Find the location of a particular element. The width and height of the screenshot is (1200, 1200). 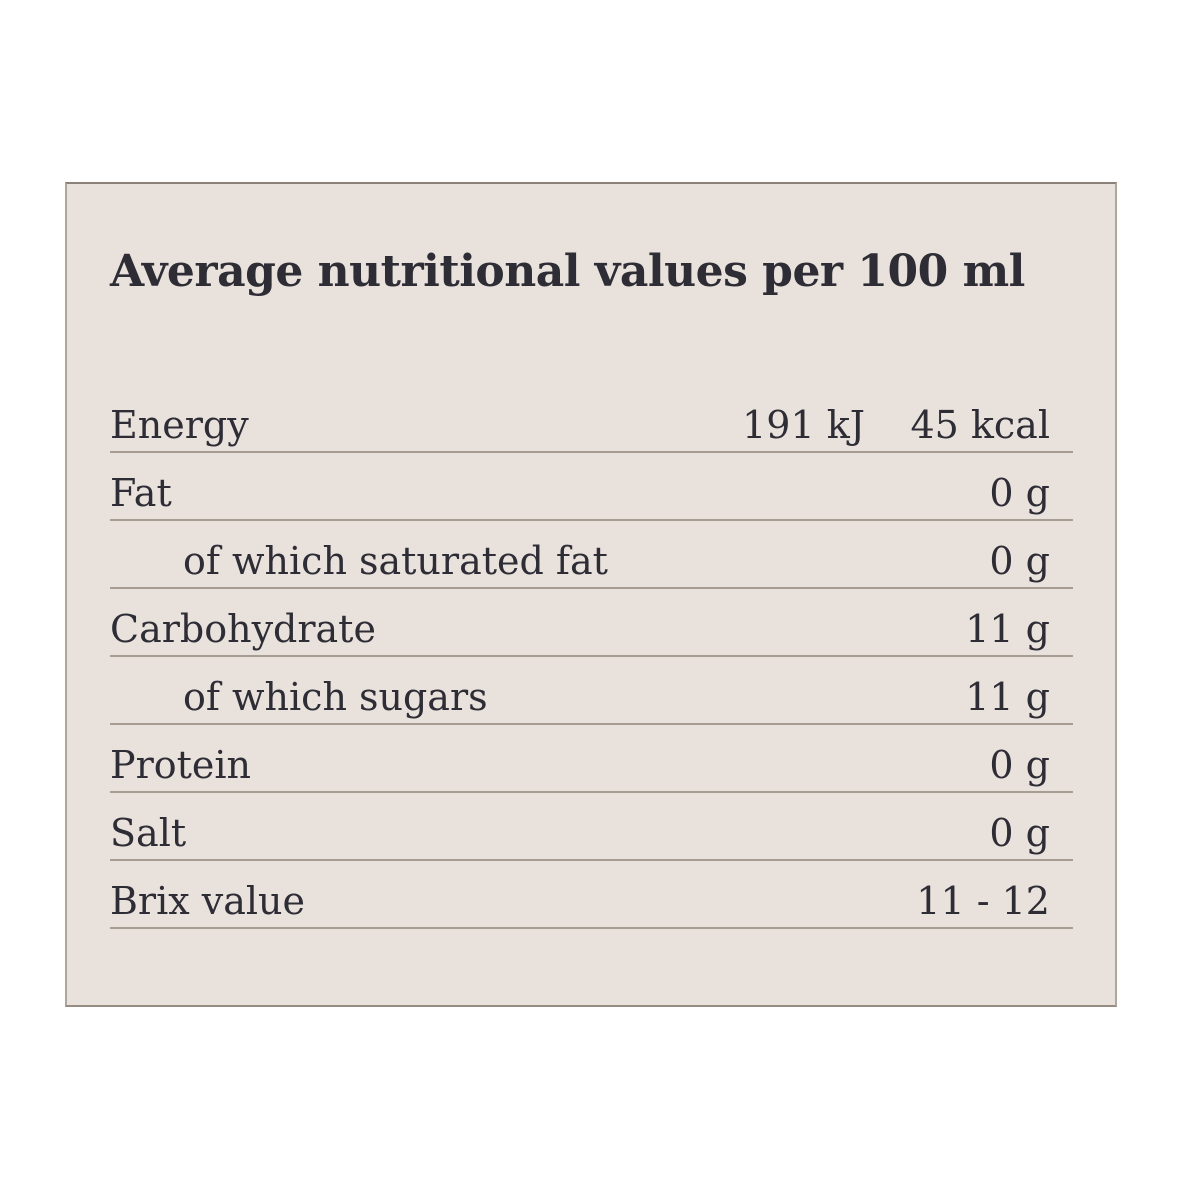

nutrient-label: Salt is located at coordinates (148, 832).